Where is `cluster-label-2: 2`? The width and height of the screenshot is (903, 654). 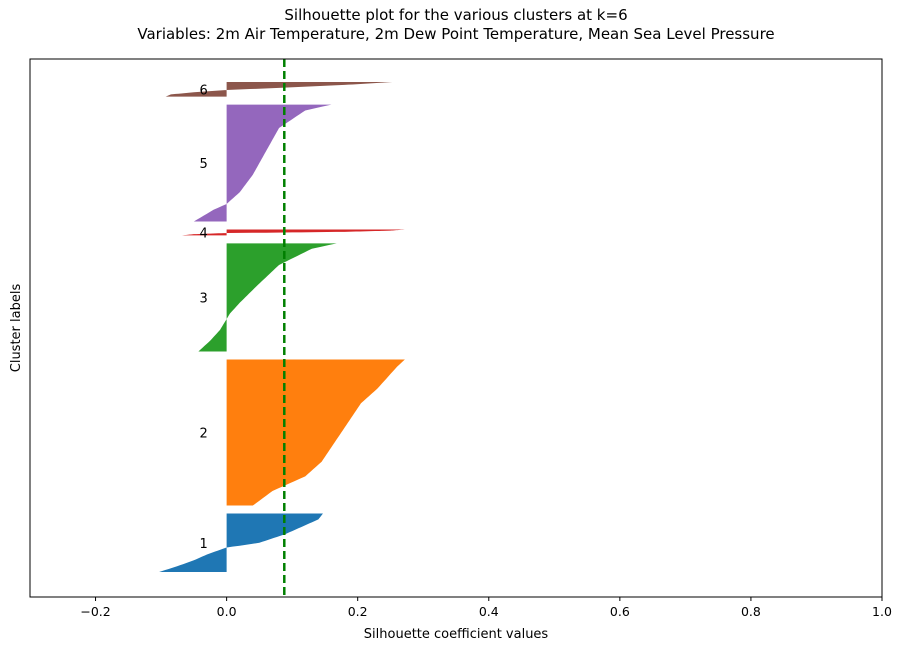 cluster-label-2: 2 is located at coordinates (204, 434).